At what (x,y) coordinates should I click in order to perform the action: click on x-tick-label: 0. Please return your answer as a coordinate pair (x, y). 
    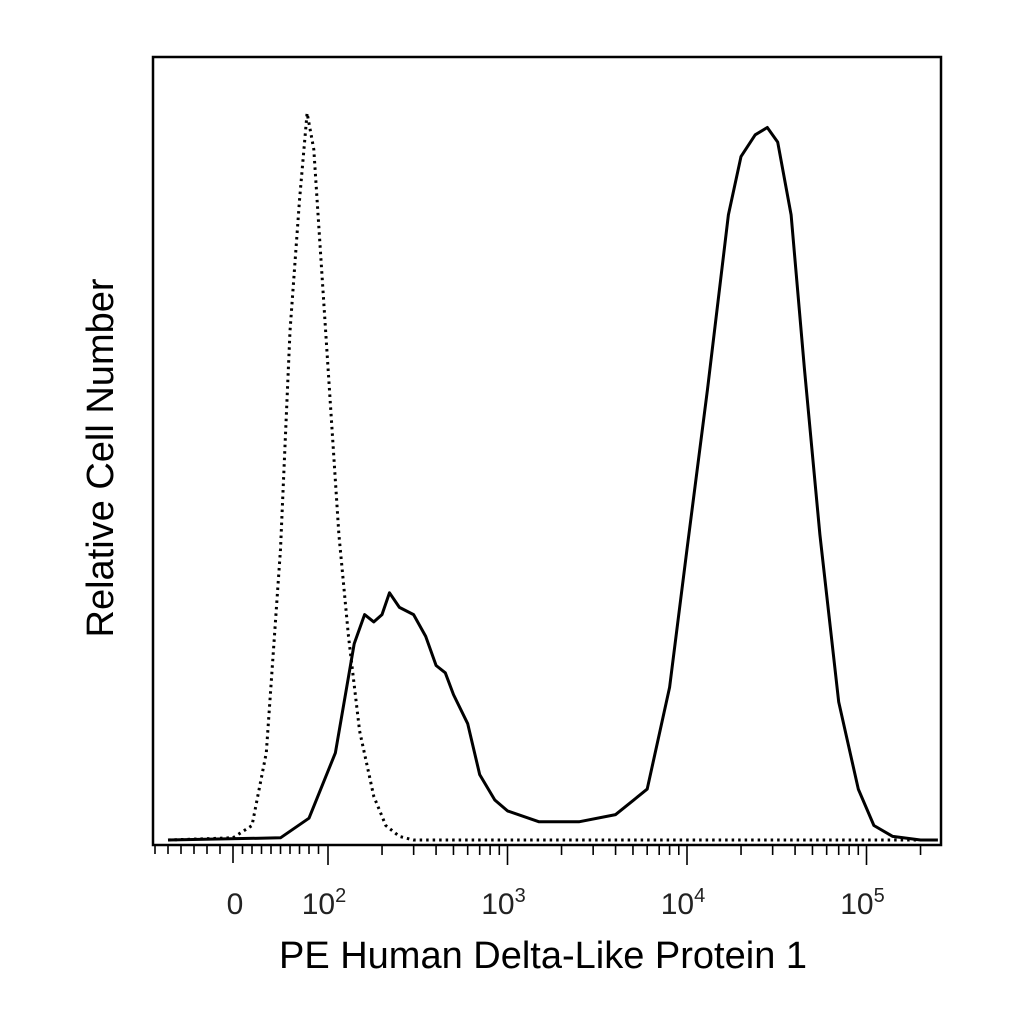
    Looking at the image, I should click on (235, 904).